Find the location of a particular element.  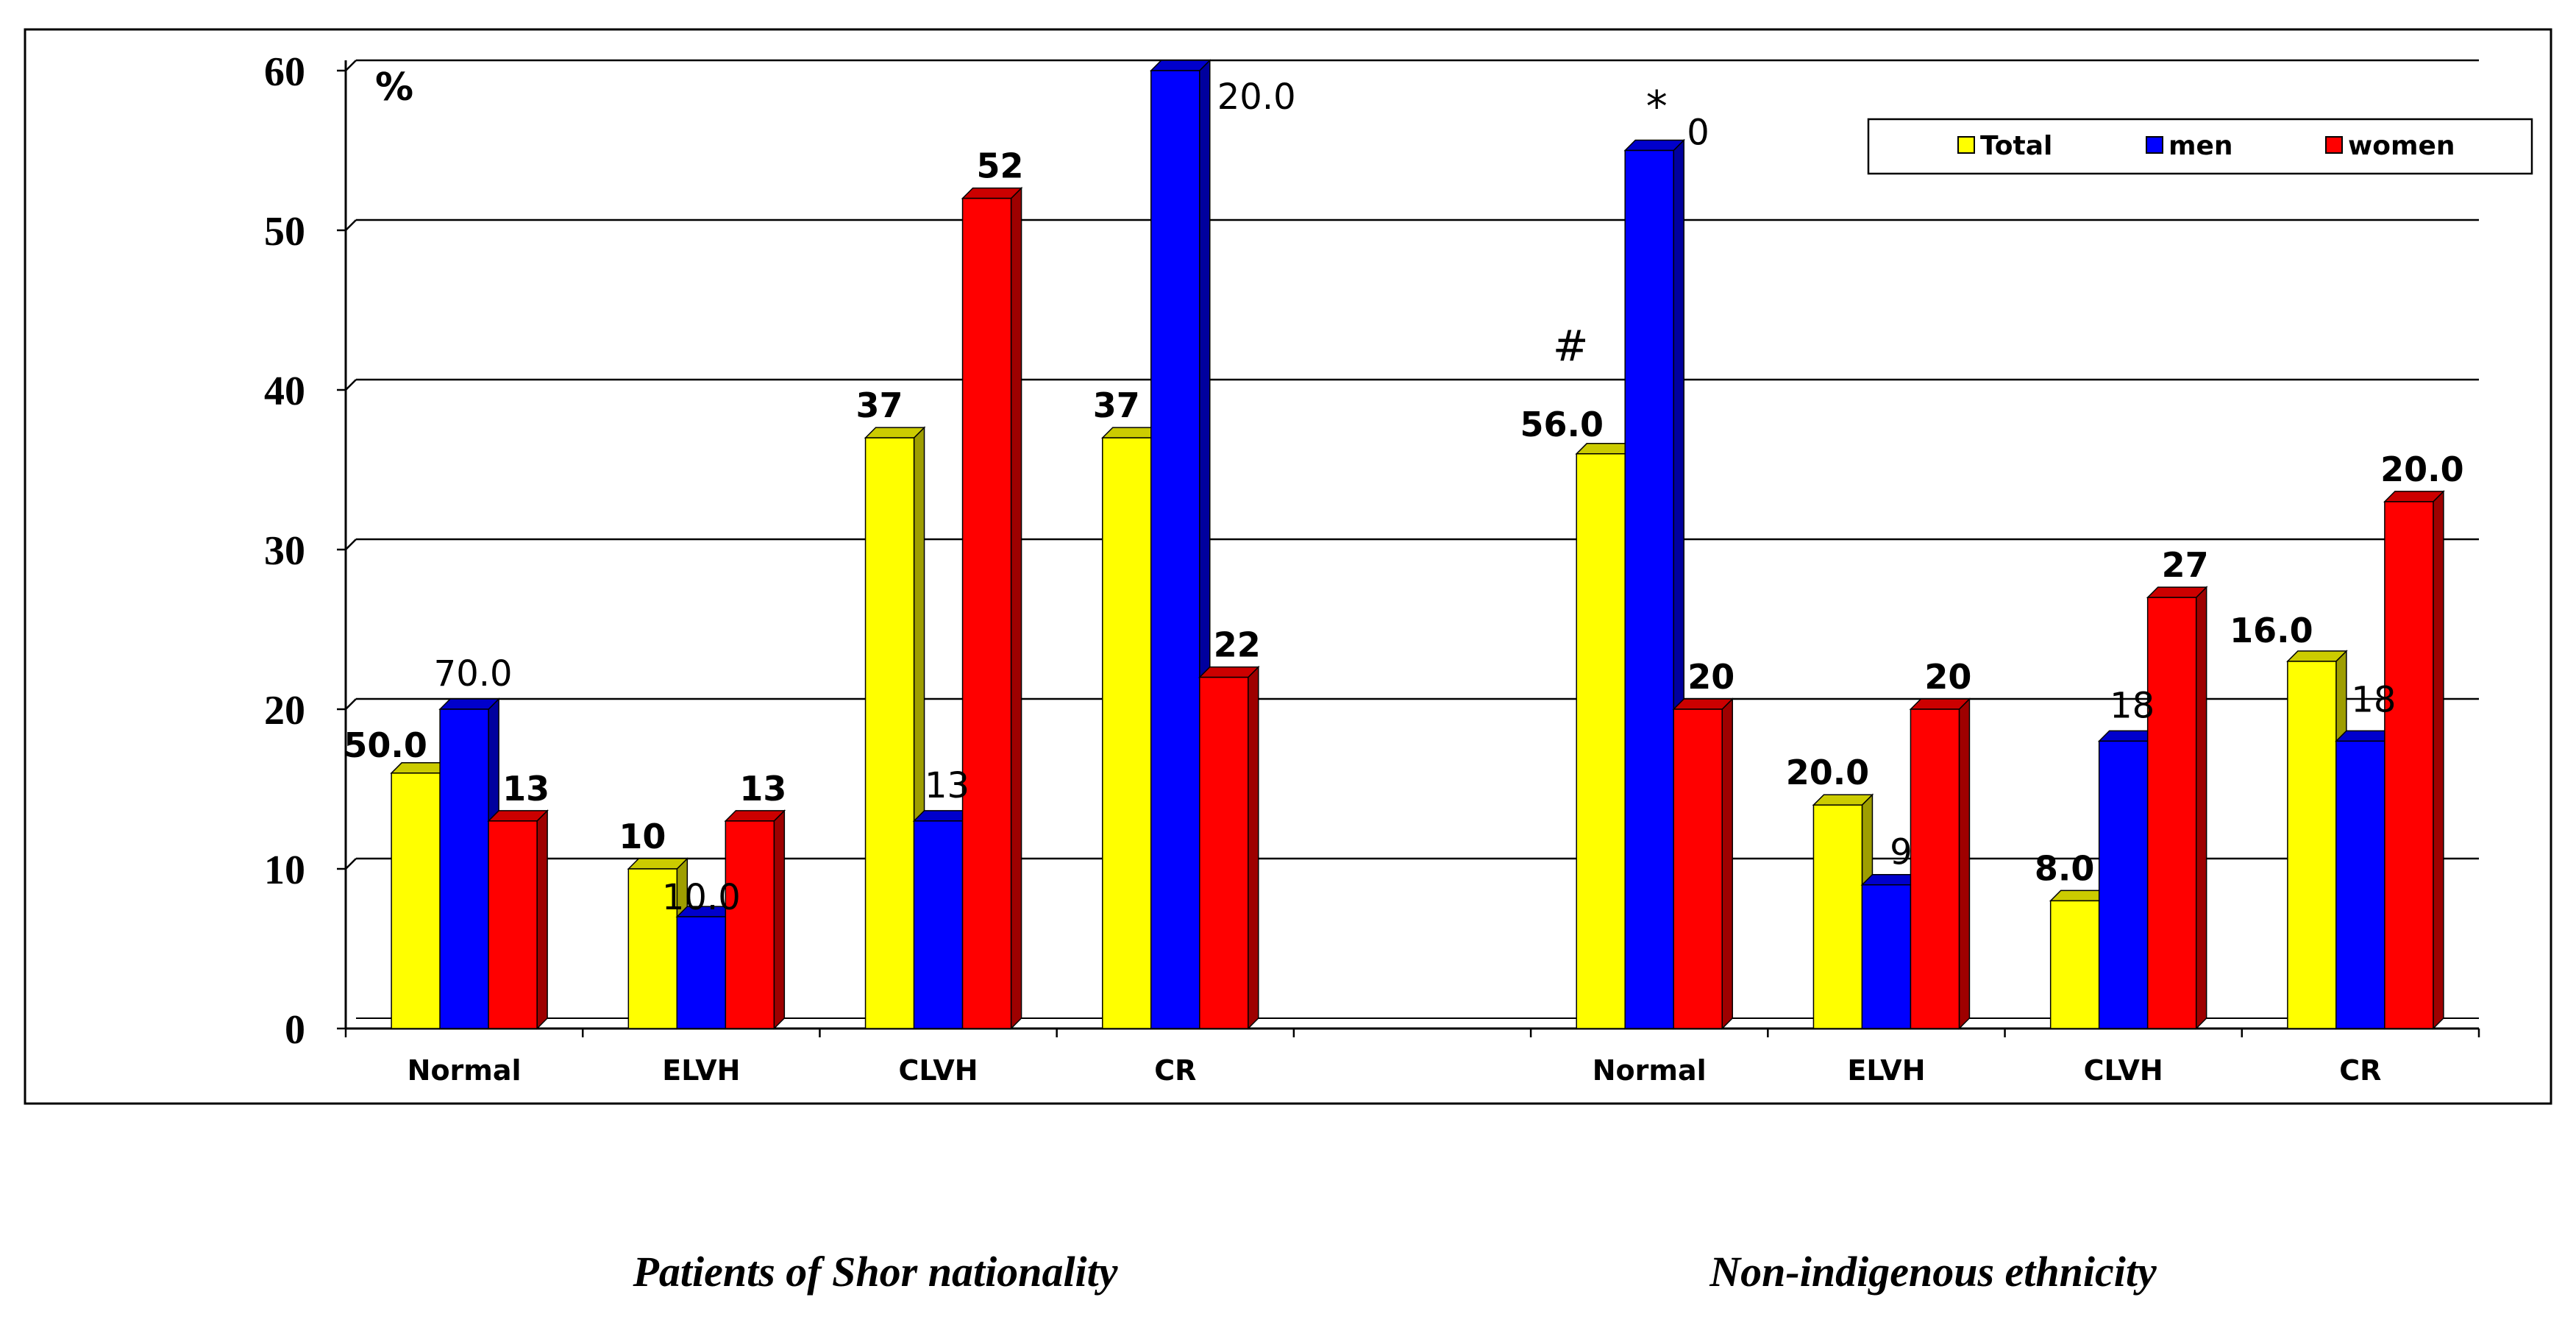

legend-swatch-men is located at coordinates (2154, 145).